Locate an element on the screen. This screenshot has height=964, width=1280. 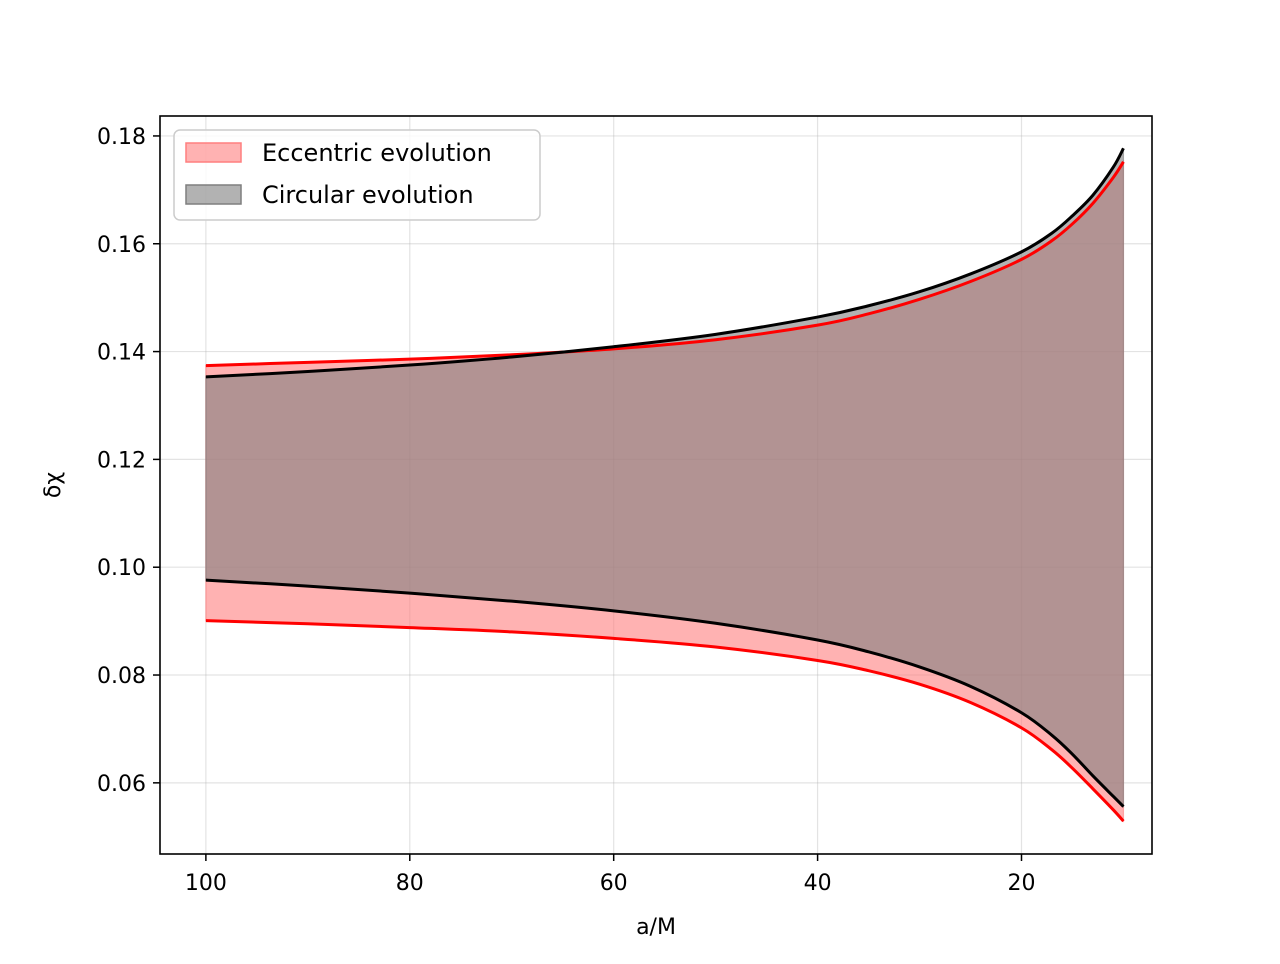
x-tick-label: 20 is located at coordinates (1022, 883).